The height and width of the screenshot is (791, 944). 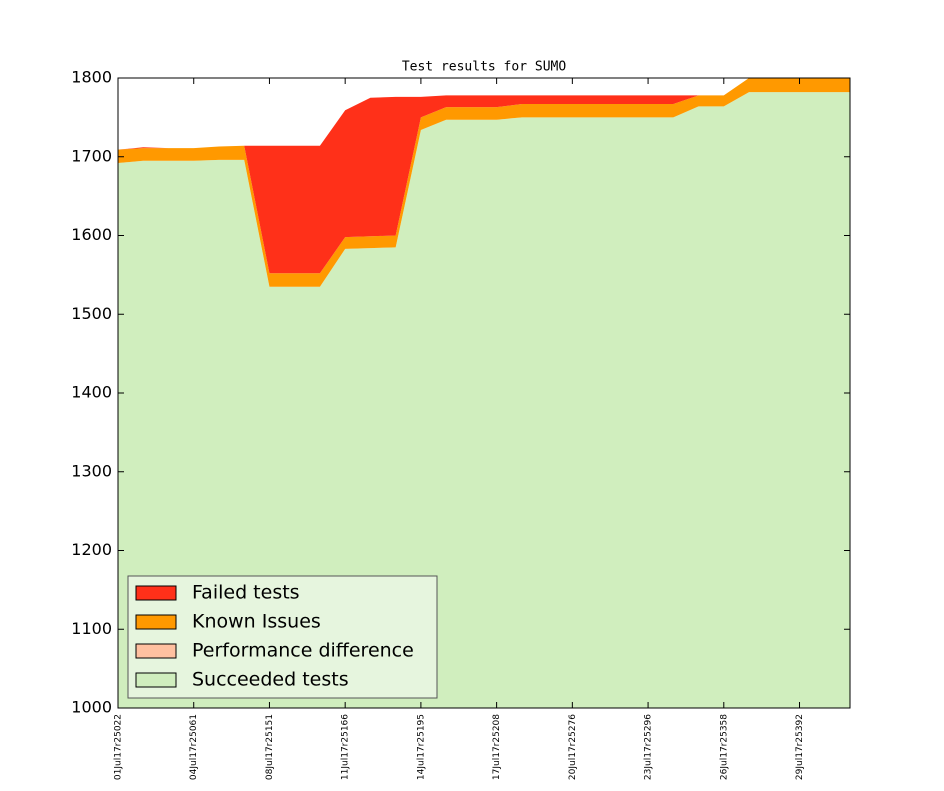 What do you see at coordinates (91, 155) in the screenshot?
I see `y-tick-label: 1700` at bounding box center [91, 155].